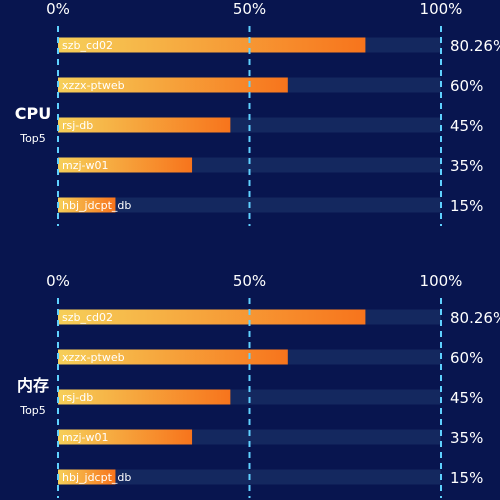 The image size is (500, 500). Describe the element at coordinates (33, 113) in the screenshot. I see `side-title: CPU` at that location.